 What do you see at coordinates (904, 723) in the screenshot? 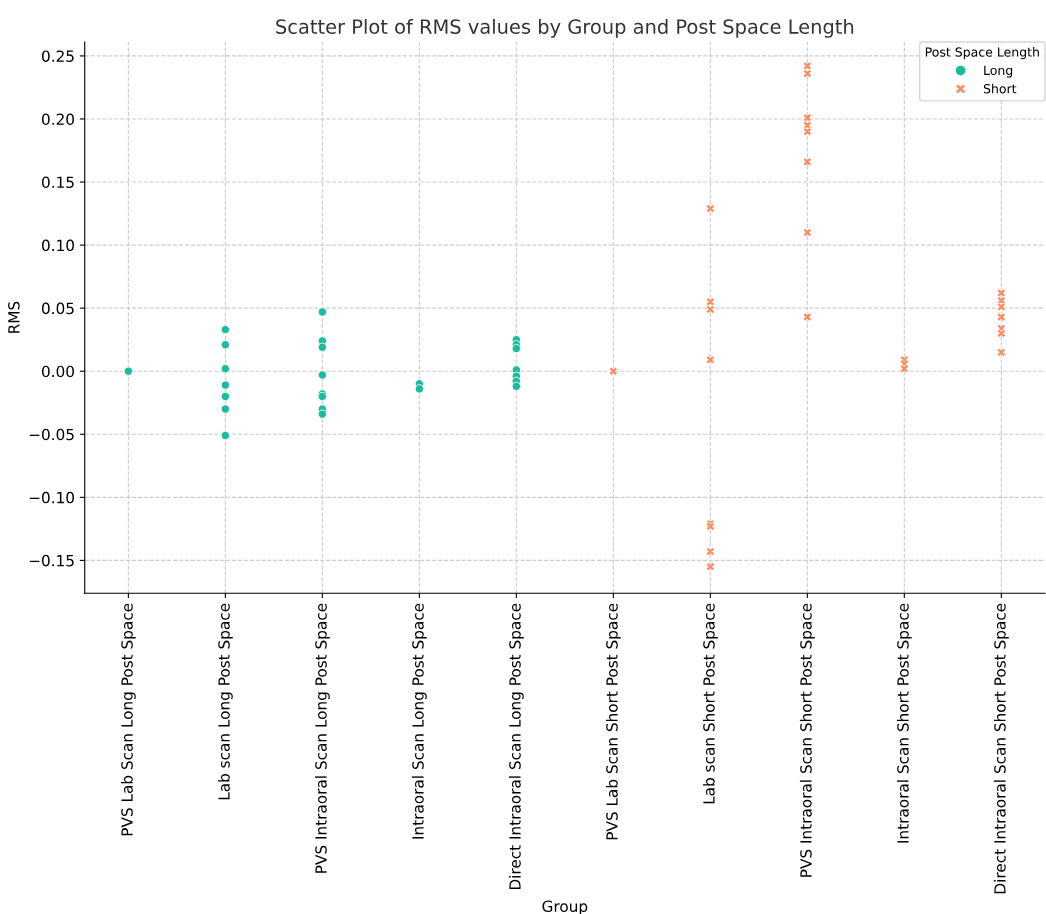
I see `x-tick-label: Intraoral Scan Short Post Space` at bounding box center [904, 723].